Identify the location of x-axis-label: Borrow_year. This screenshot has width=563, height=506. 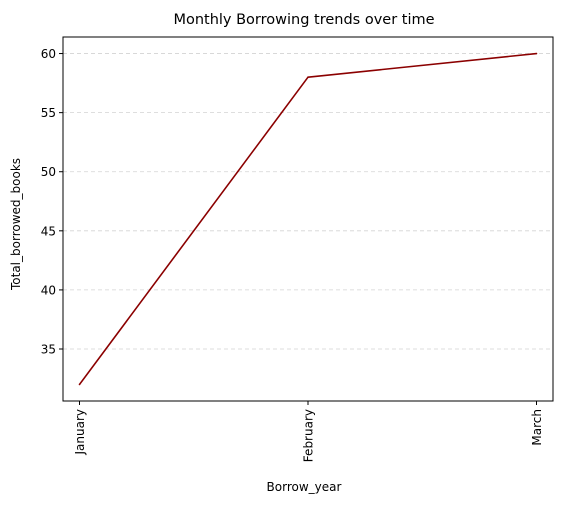
(304, 487).